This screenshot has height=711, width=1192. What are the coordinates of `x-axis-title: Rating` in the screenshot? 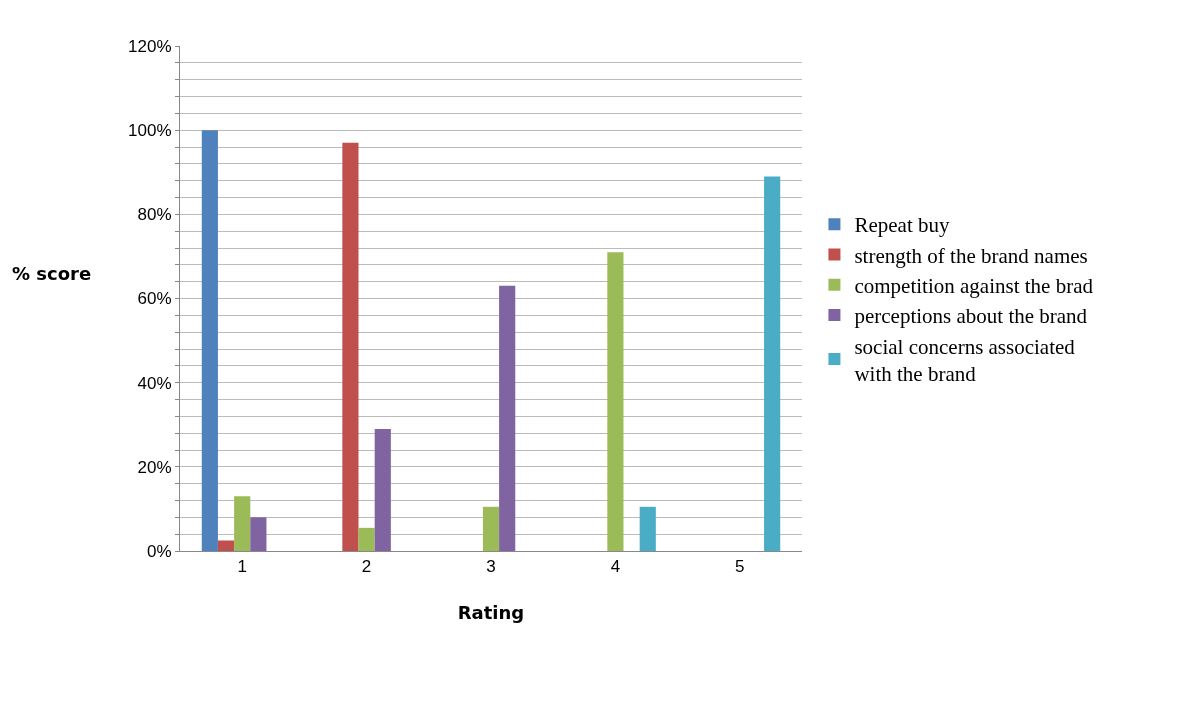 It's located at (491, 612).